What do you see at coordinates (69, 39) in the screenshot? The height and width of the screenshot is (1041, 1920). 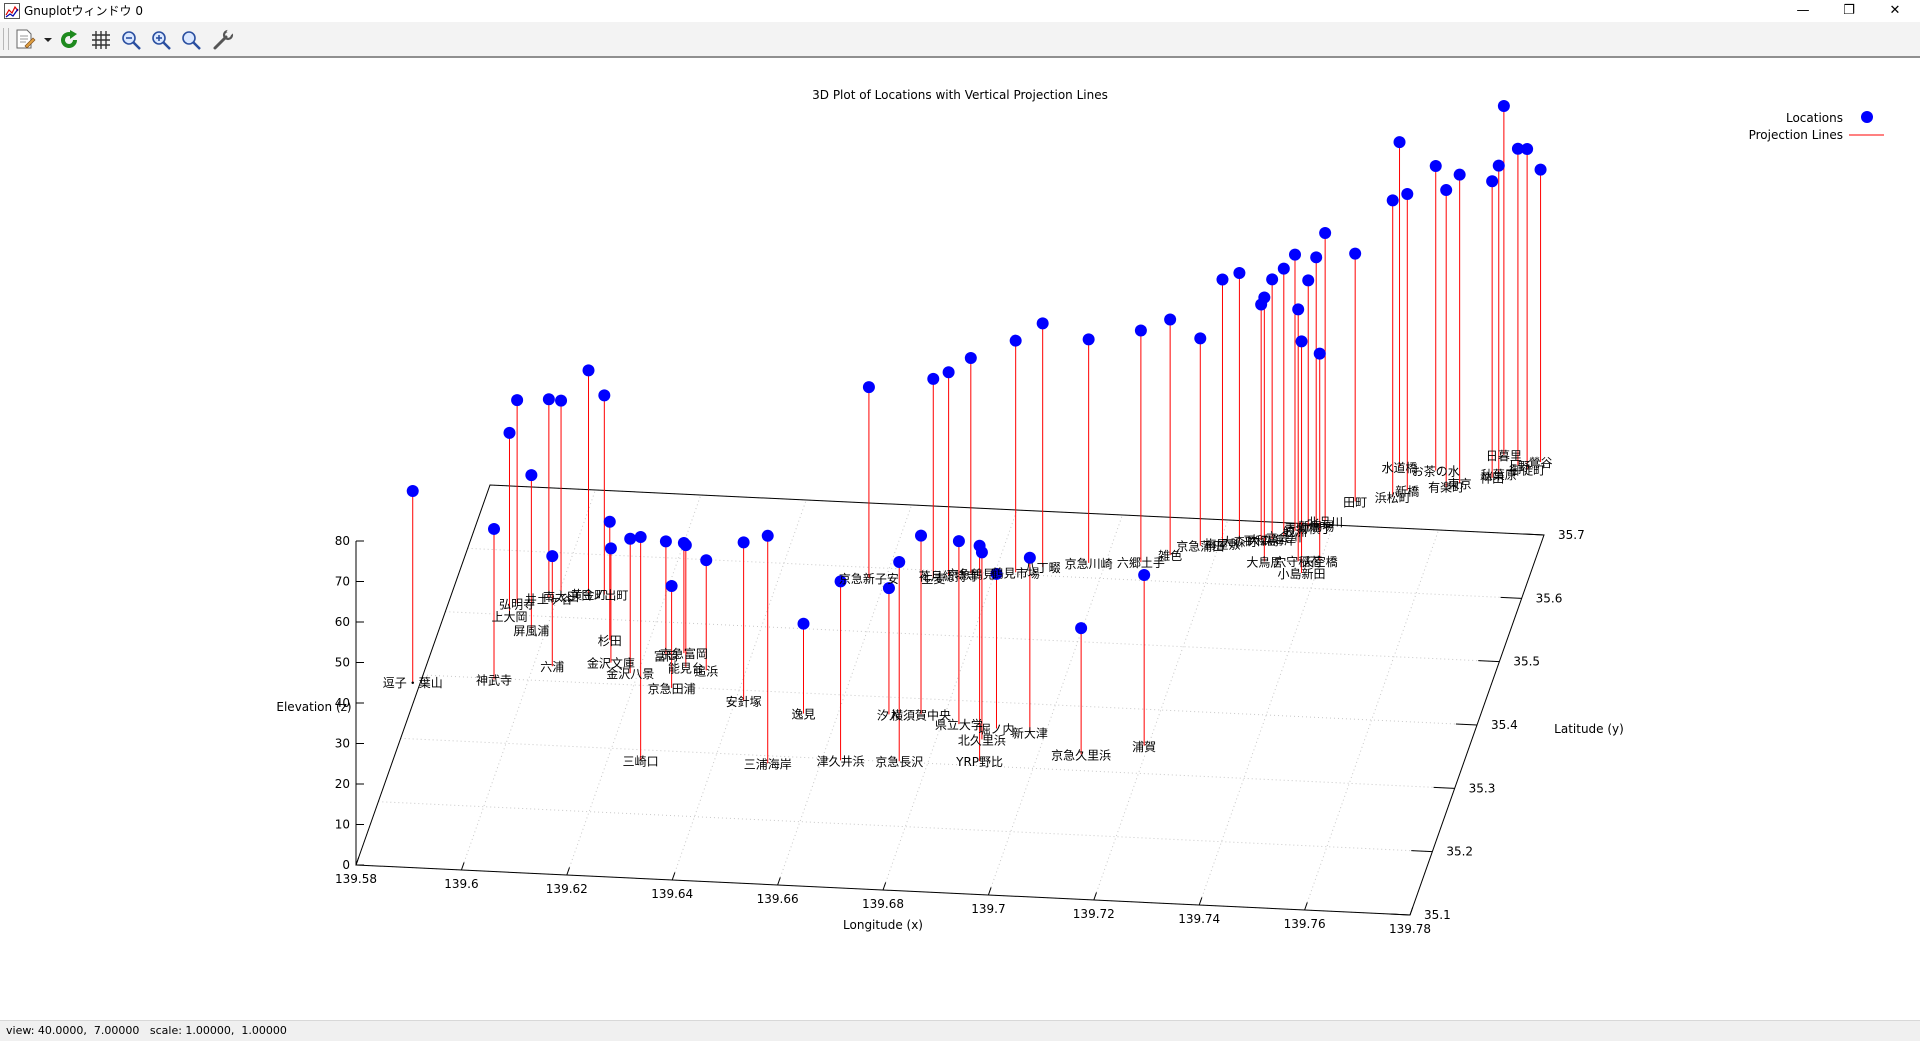 I see `replot-button` at bounding box center [69, 39].